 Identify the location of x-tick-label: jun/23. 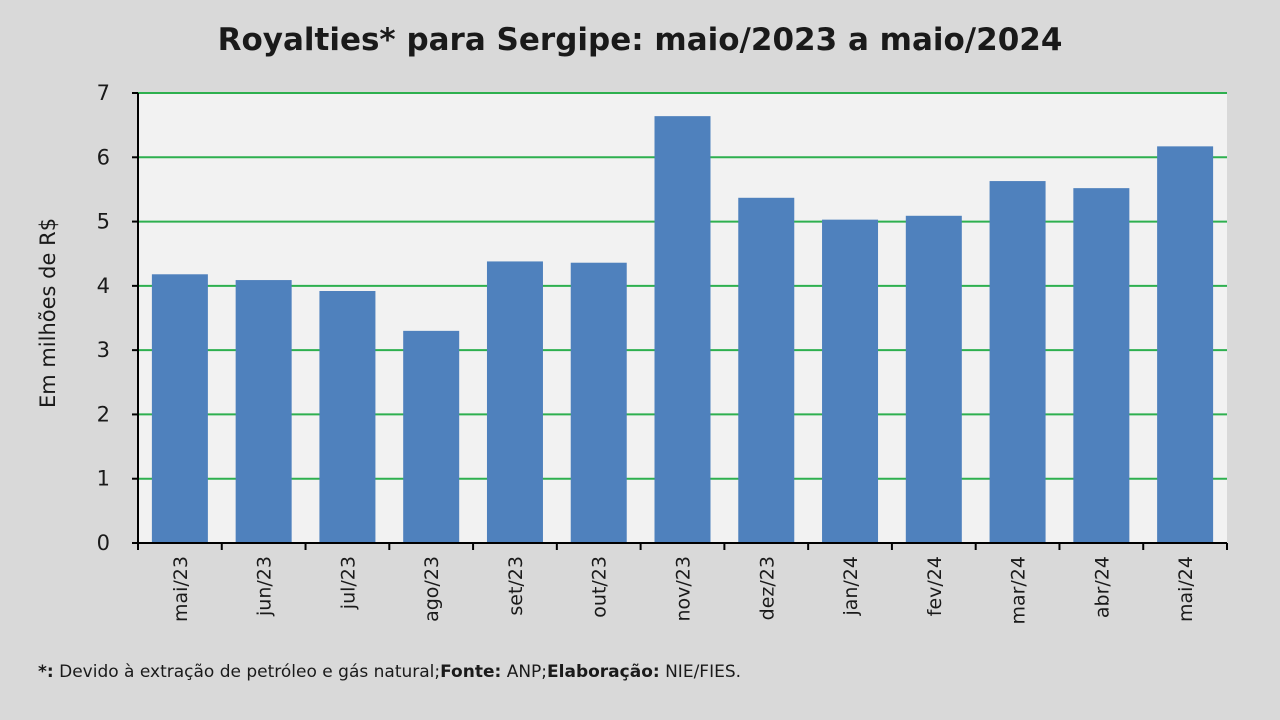
(265, 586).